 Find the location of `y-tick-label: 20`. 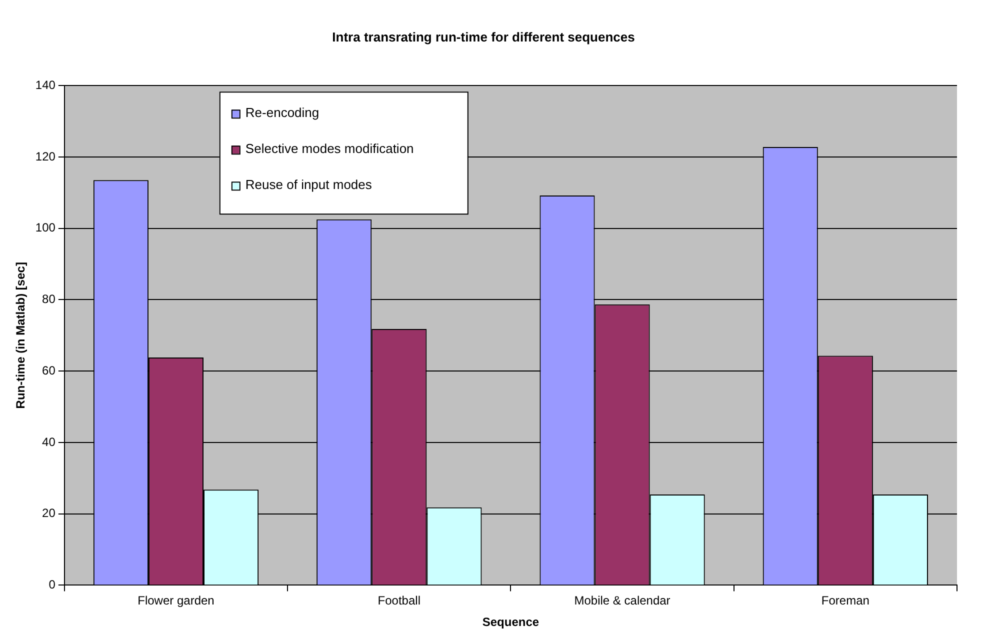

y-tick-label: 20 is located at coordinates (49, 513).